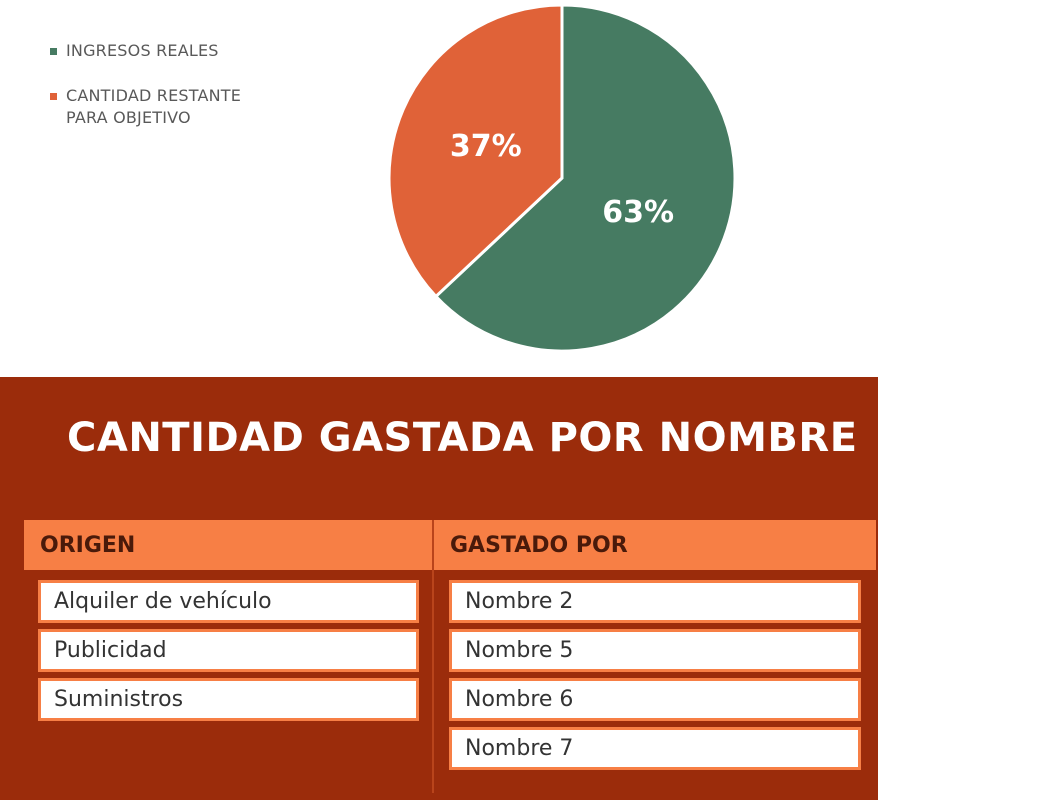  Describe the element at coordinates (228, 699) in the screenshot. I see `origen-cell: Suministros` at that location.